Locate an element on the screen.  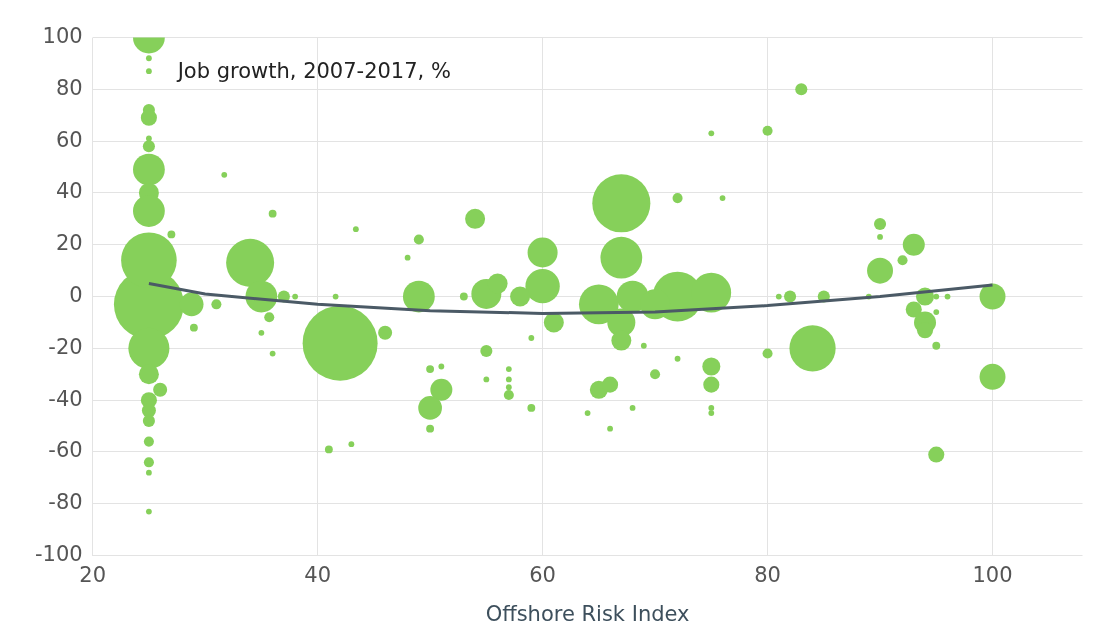
y-tick-label: 80 is located at coordinates (69, 87).